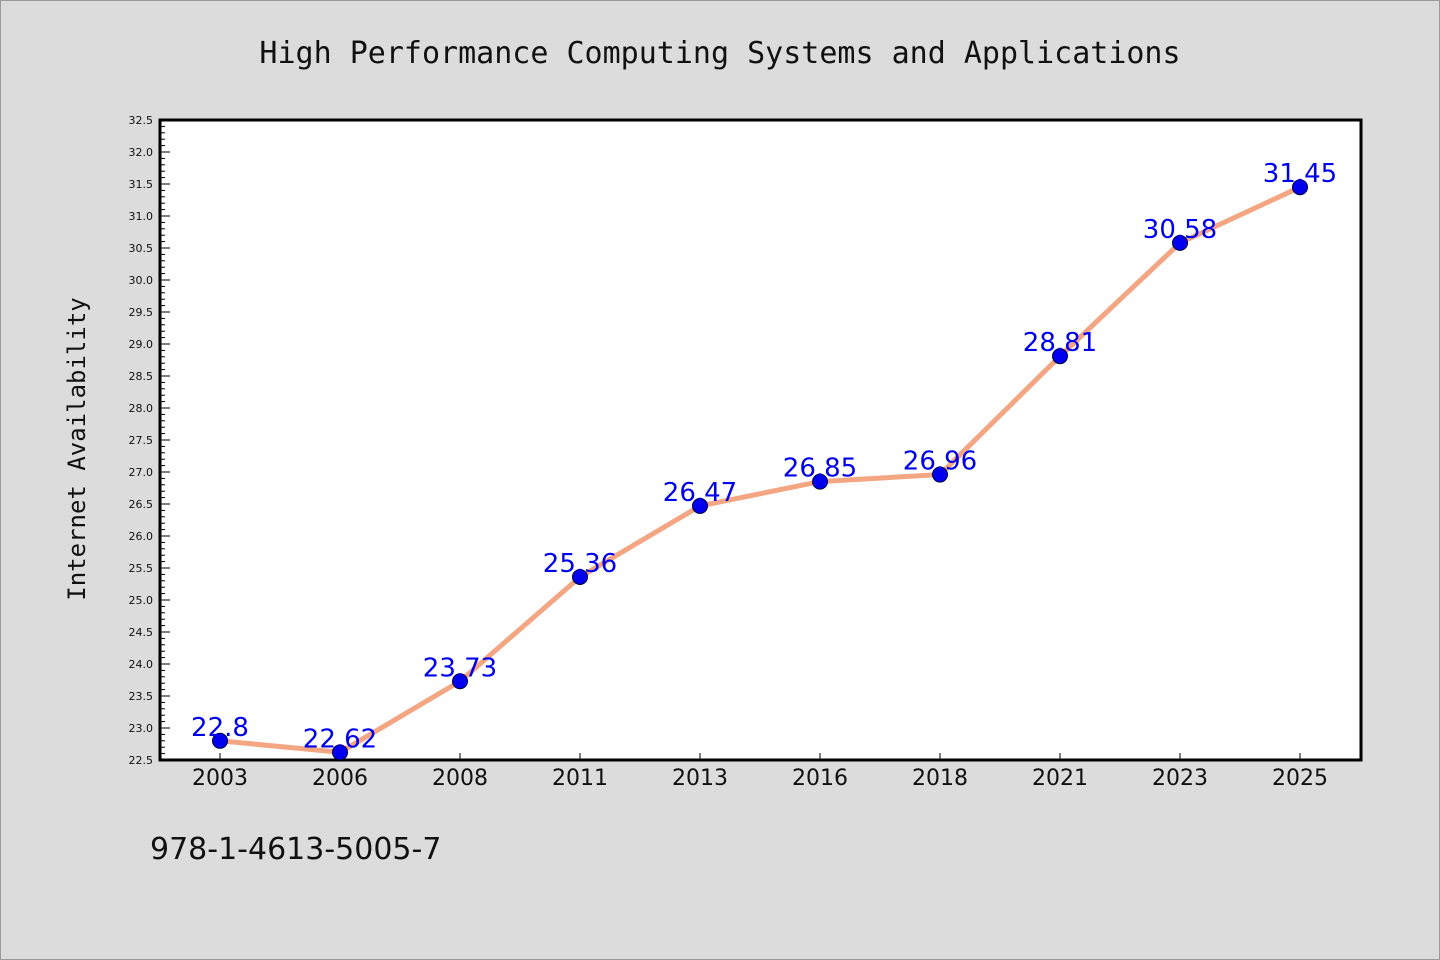  What do you see at coordinates (700, 493) in the screenshot?
I see `data-label: 26.47` at bounding box center [700, 493].